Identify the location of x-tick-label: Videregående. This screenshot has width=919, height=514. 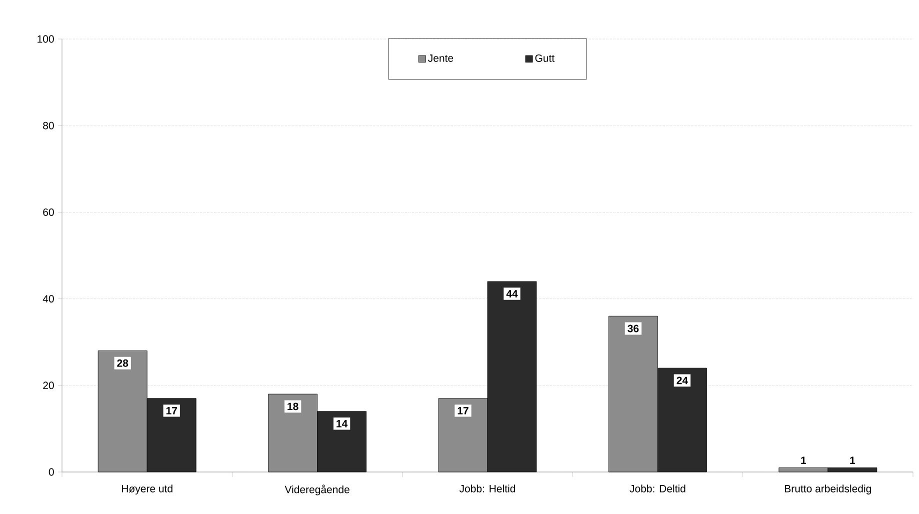
(317, 490).